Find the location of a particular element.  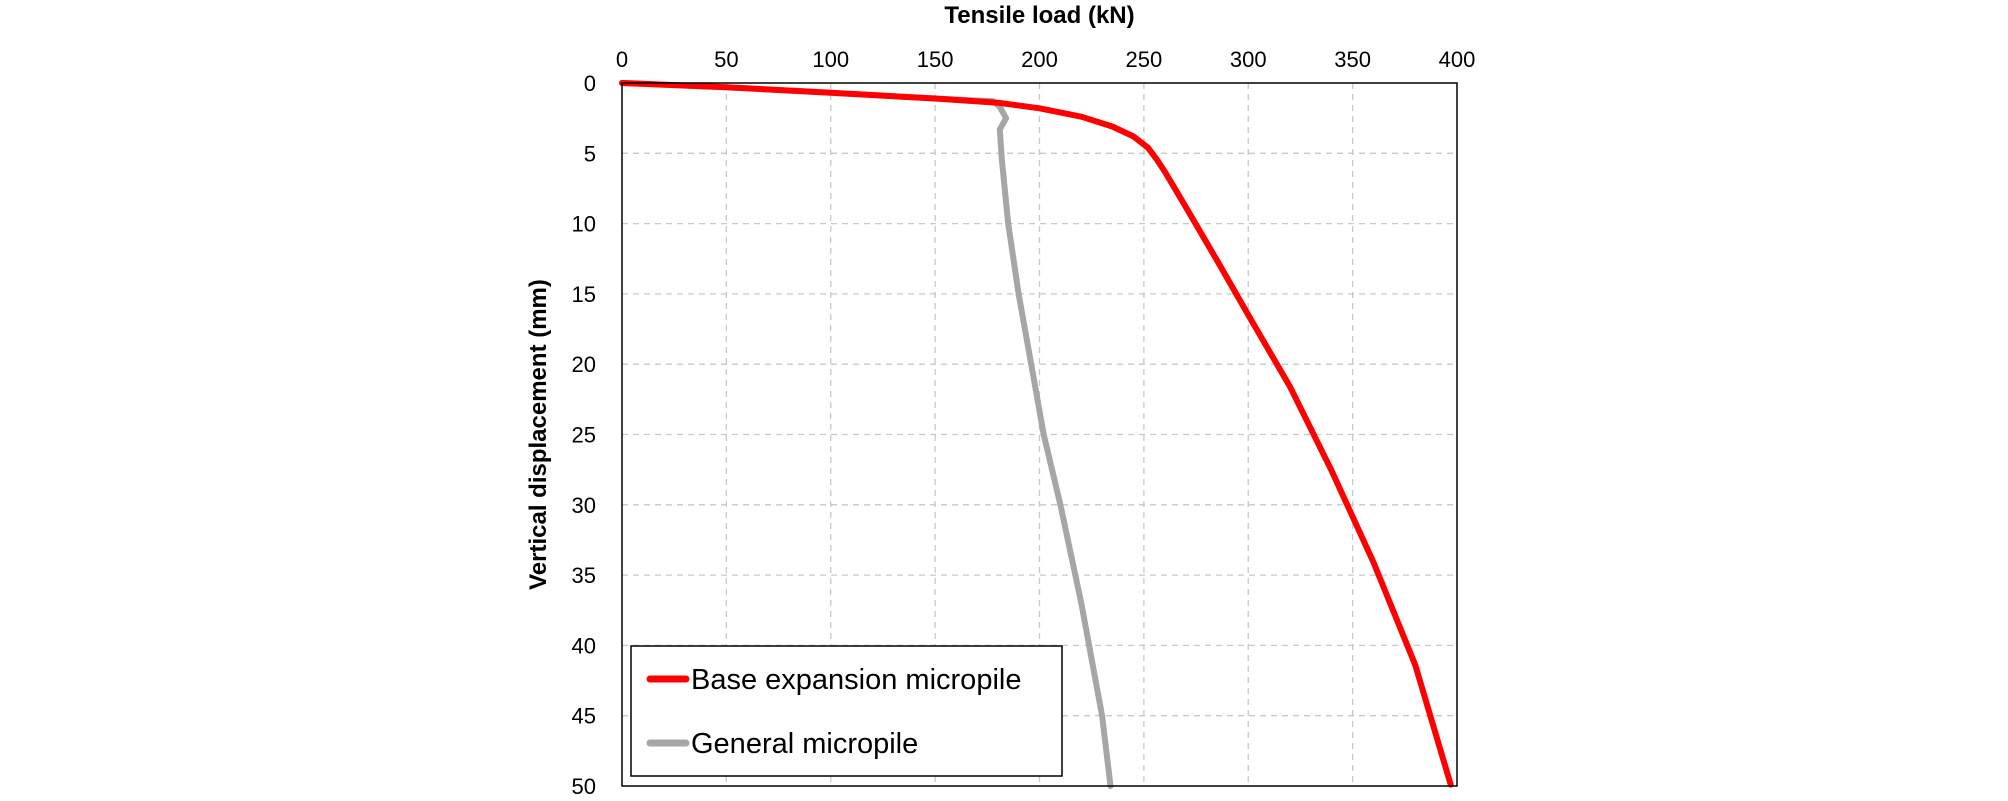

x-tick-label-250: 250 is located at coordinates (1144, 59).